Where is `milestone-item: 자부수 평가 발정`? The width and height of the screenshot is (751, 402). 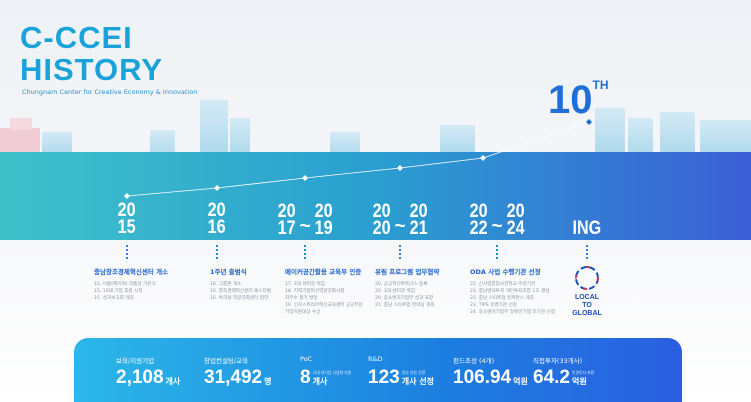
milestone-item: 자부수 평가 발정 is located at coordinates (301, 298).